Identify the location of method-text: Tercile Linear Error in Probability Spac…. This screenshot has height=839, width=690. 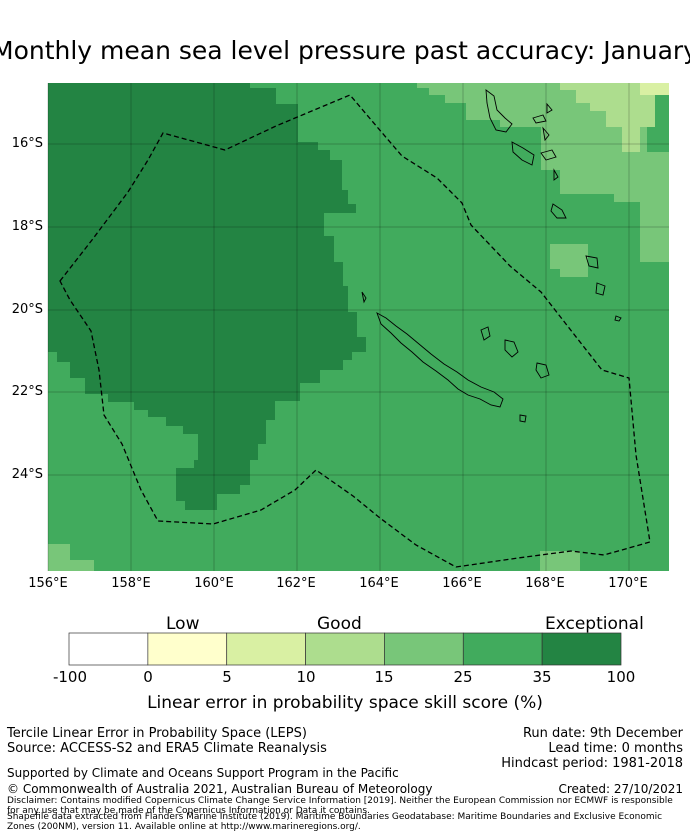
(157, 733).